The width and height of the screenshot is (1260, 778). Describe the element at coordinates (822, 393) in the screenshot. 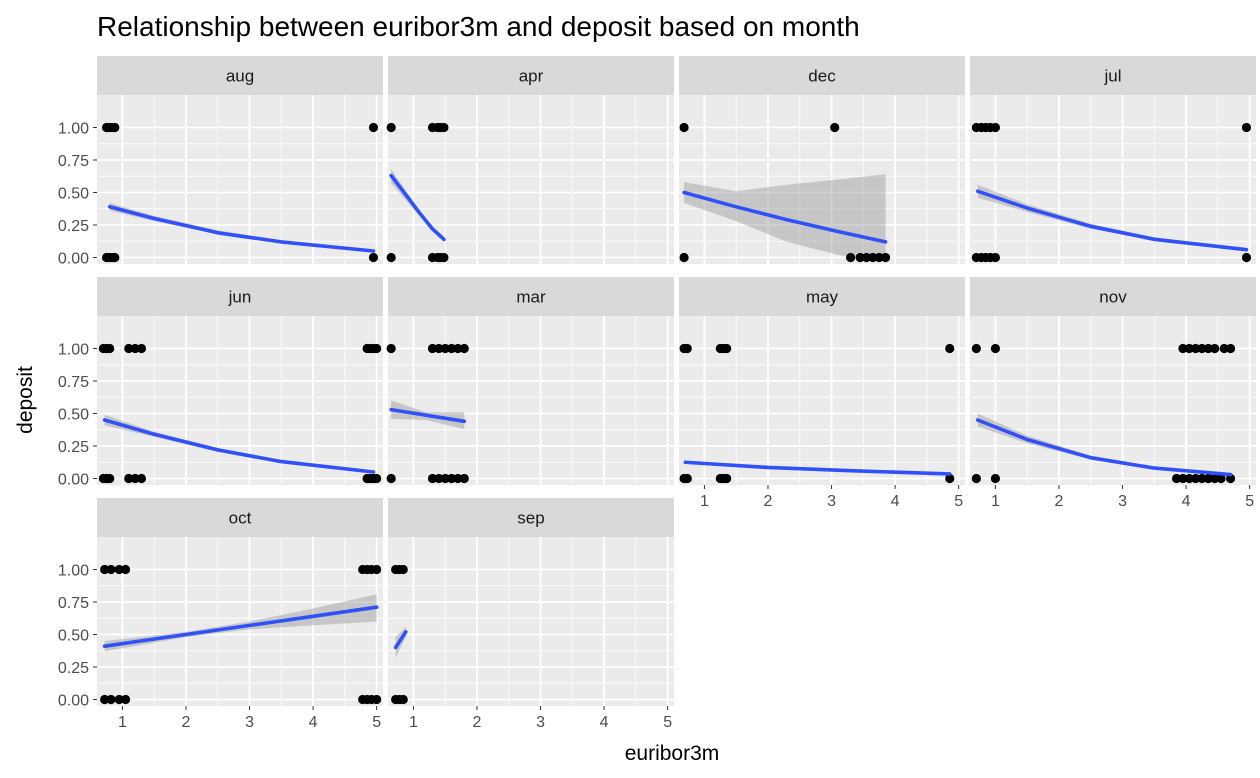

I see `facet-panel-may: may 1 2 3 4 5` at that location.